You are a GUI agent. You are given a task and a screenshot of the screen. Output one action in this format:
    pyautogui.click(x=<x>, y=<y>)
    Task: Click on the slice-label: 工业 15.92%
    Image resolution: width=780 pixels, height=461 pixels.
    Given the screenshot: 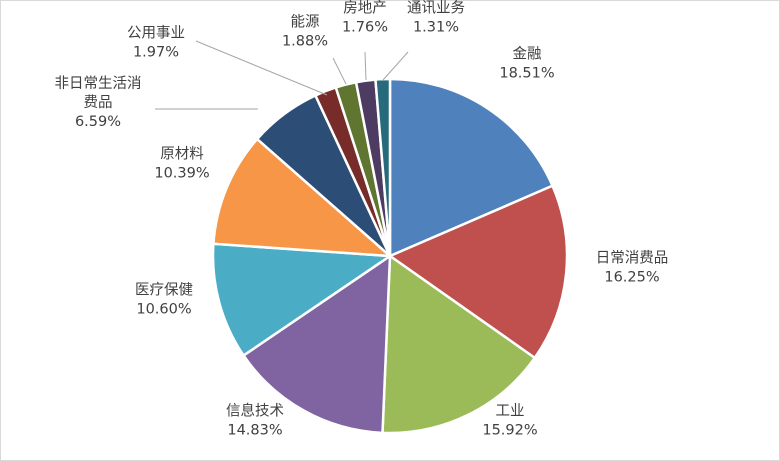 What is the action you would take?
    pyautogui.click(x=509, y=421)
    